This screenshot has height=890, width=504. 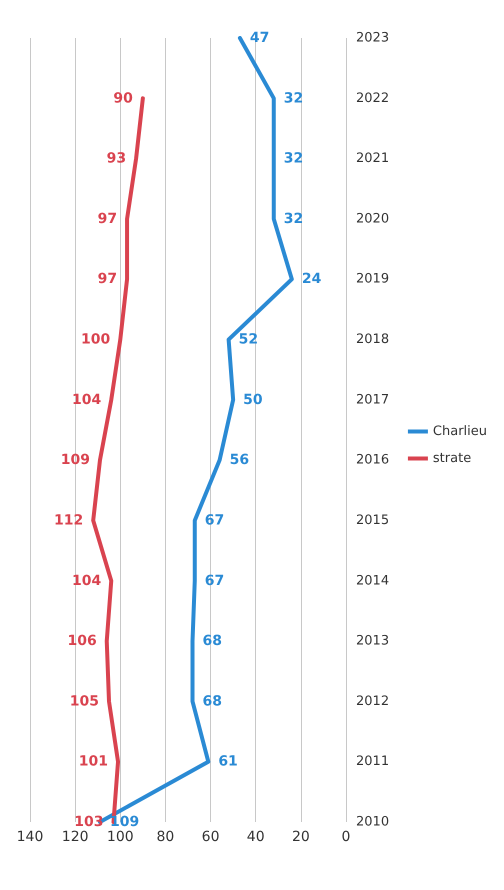 I want to click on x-tick-label: 100, so click(x=120, y=837).